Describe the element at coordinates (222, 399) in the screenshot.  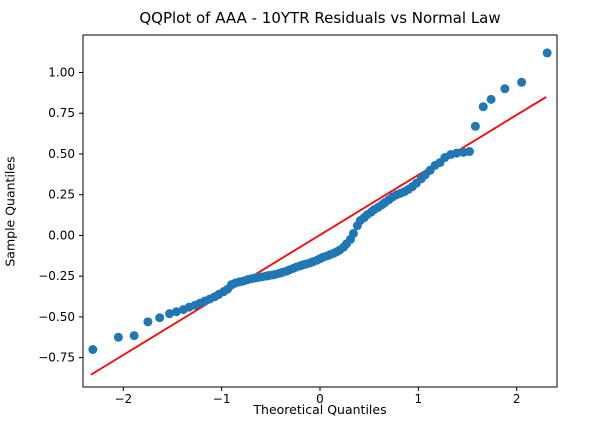
I see `x-tick-label: −1` at that location.